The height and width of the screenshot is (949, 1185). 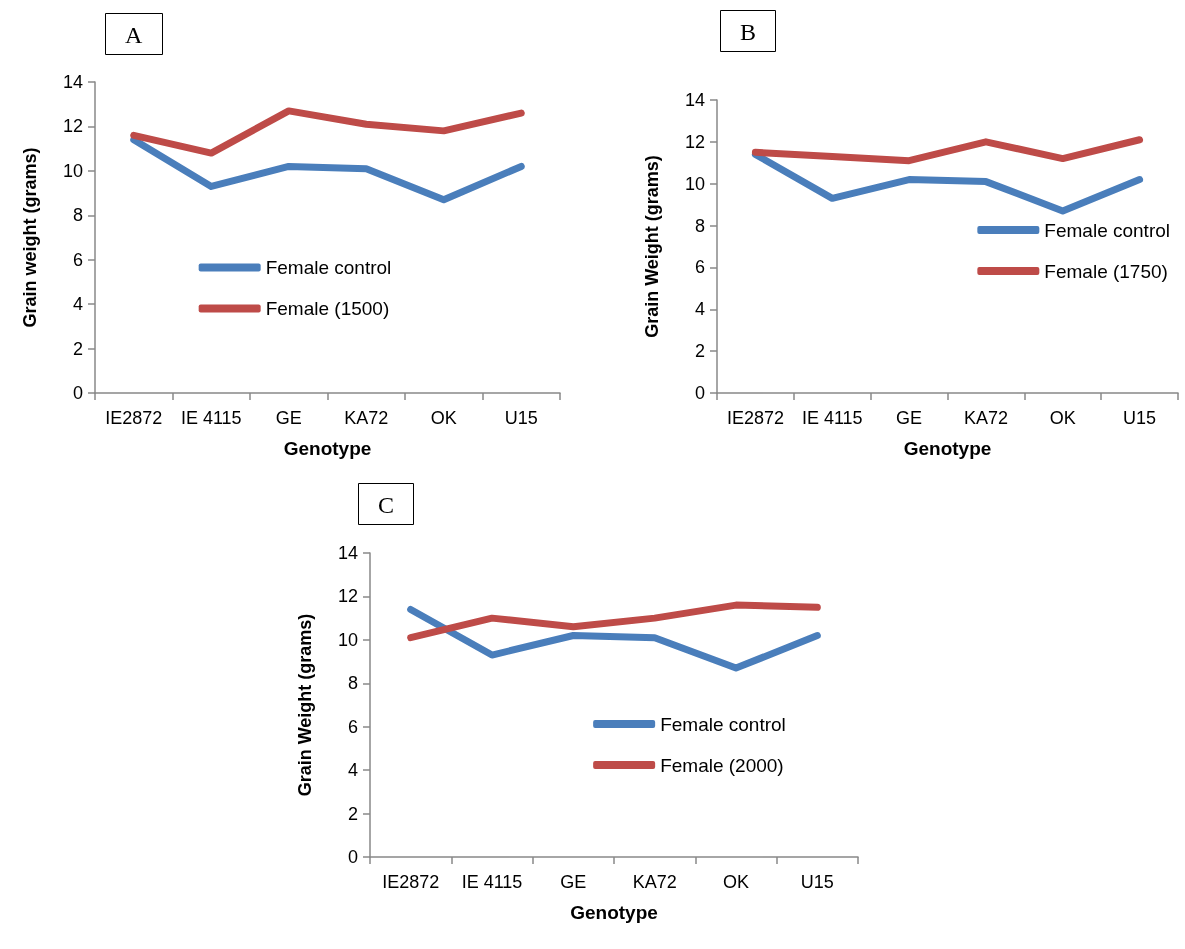 What do you see at coordinates (327, 308) in the screenshot?
I see `legend-label: Female (1500)` at bounding box center [327, 308].